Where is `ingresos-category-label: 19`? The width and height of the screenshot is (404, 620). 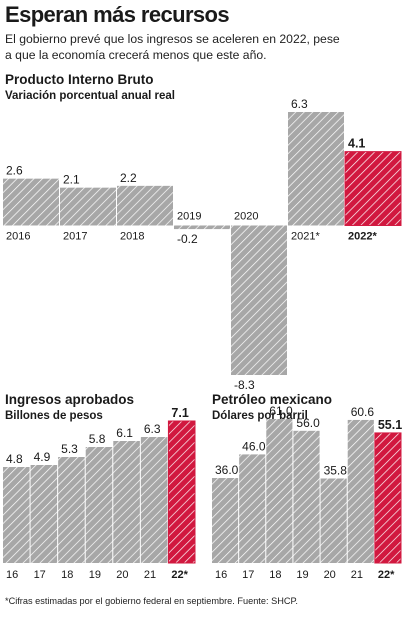 ingresos-category-label: 19 is located at coordinates (95, 575).